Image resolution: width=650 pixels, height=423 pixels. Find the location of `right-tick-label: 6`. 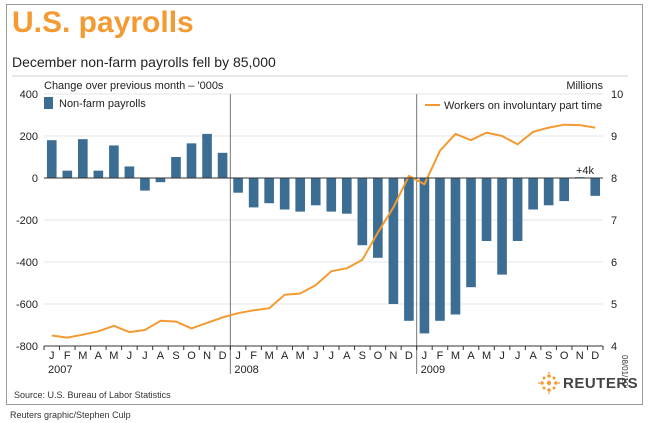

right-tick-label: 6 is located at coordinates (614, 263).